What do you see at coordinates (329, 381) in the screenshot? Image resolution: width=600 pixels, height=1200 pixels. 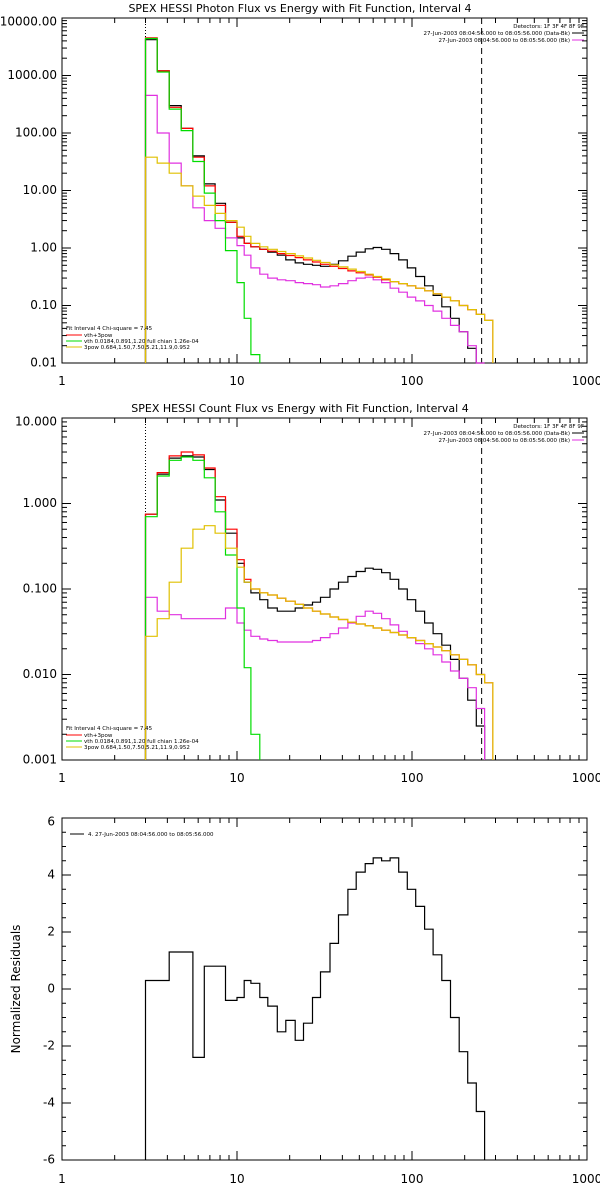 I see `photon-flux-x-tick-labels: 1 10 100 1000` at bounding box center [329, 381].